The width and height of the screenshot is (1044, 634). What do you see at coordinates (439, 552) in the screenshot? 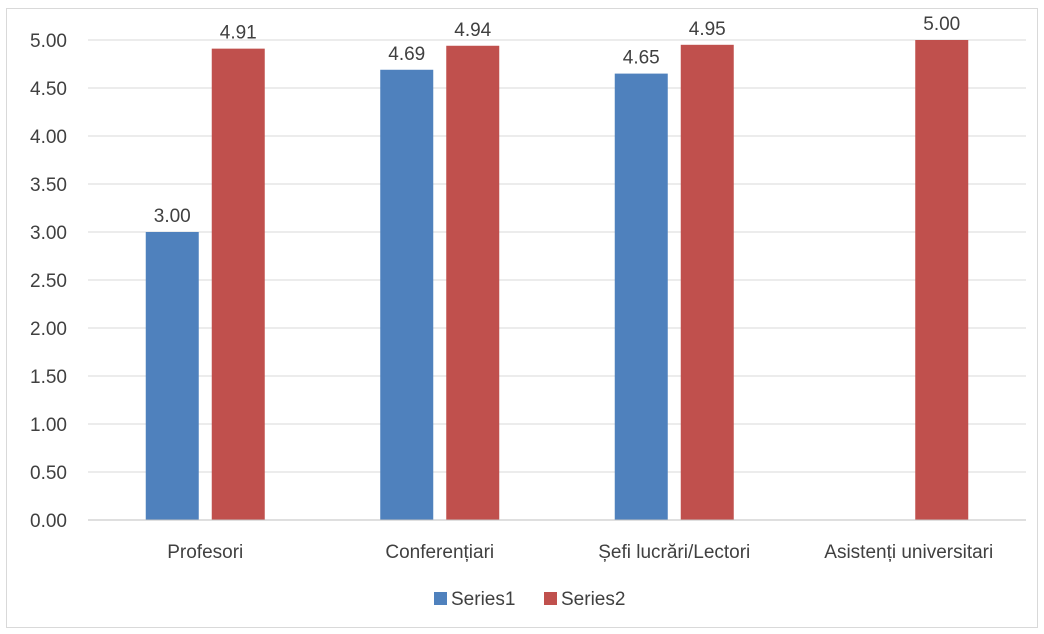
I see `category-label: Conferențiari` at bounding box center [439, 552].